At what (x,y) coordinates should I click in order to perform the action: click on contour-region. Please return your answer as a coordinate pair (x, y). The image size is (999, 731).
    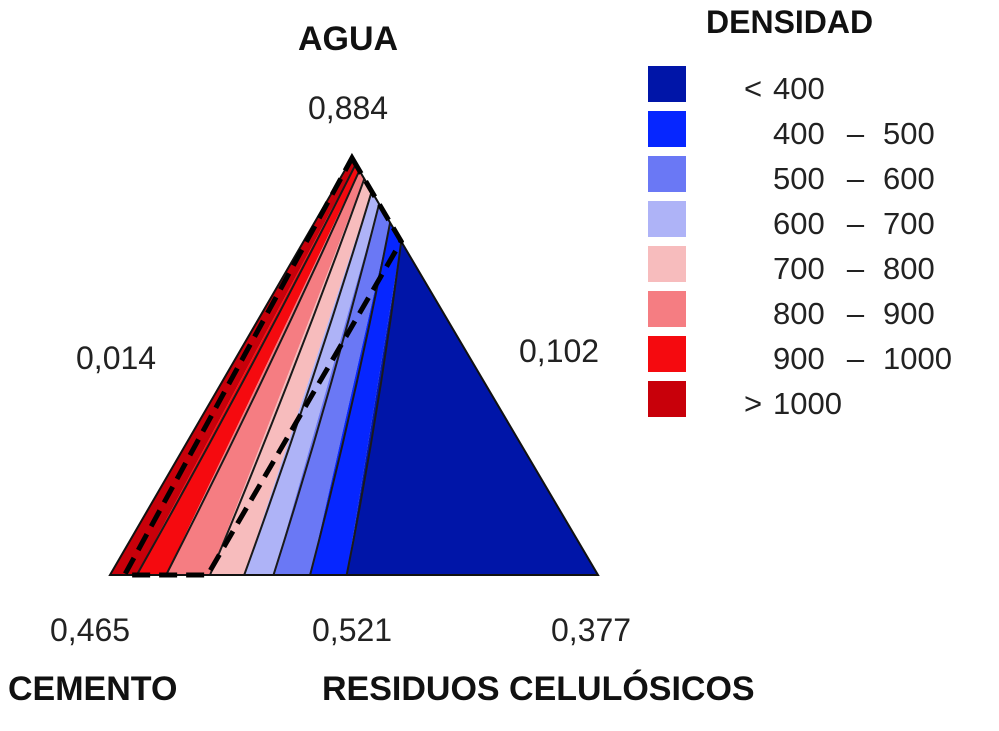
    Looking at the image, I should click on (472, 408).